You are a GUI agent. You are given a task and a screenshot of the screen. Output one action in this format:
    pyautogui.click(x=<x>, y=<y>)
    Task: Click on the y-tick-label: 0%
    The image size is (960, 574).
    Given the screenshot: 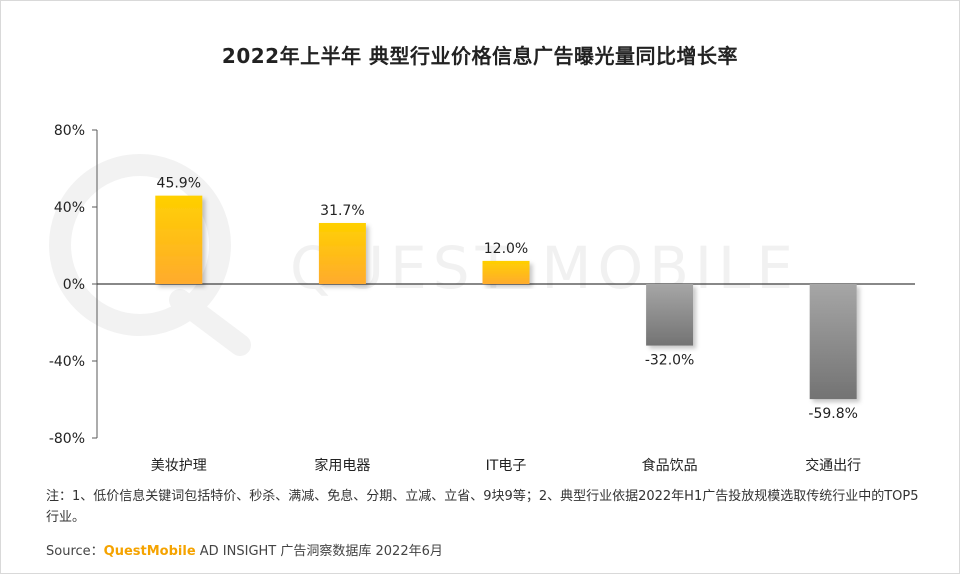 What is the action you would take?
    pyautogui.click(x=74, y=285)
    